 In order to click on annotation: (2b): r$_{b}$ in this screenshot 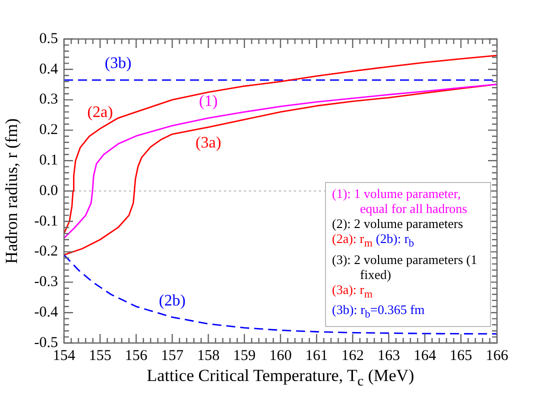, I will do `click(395, 240)`.